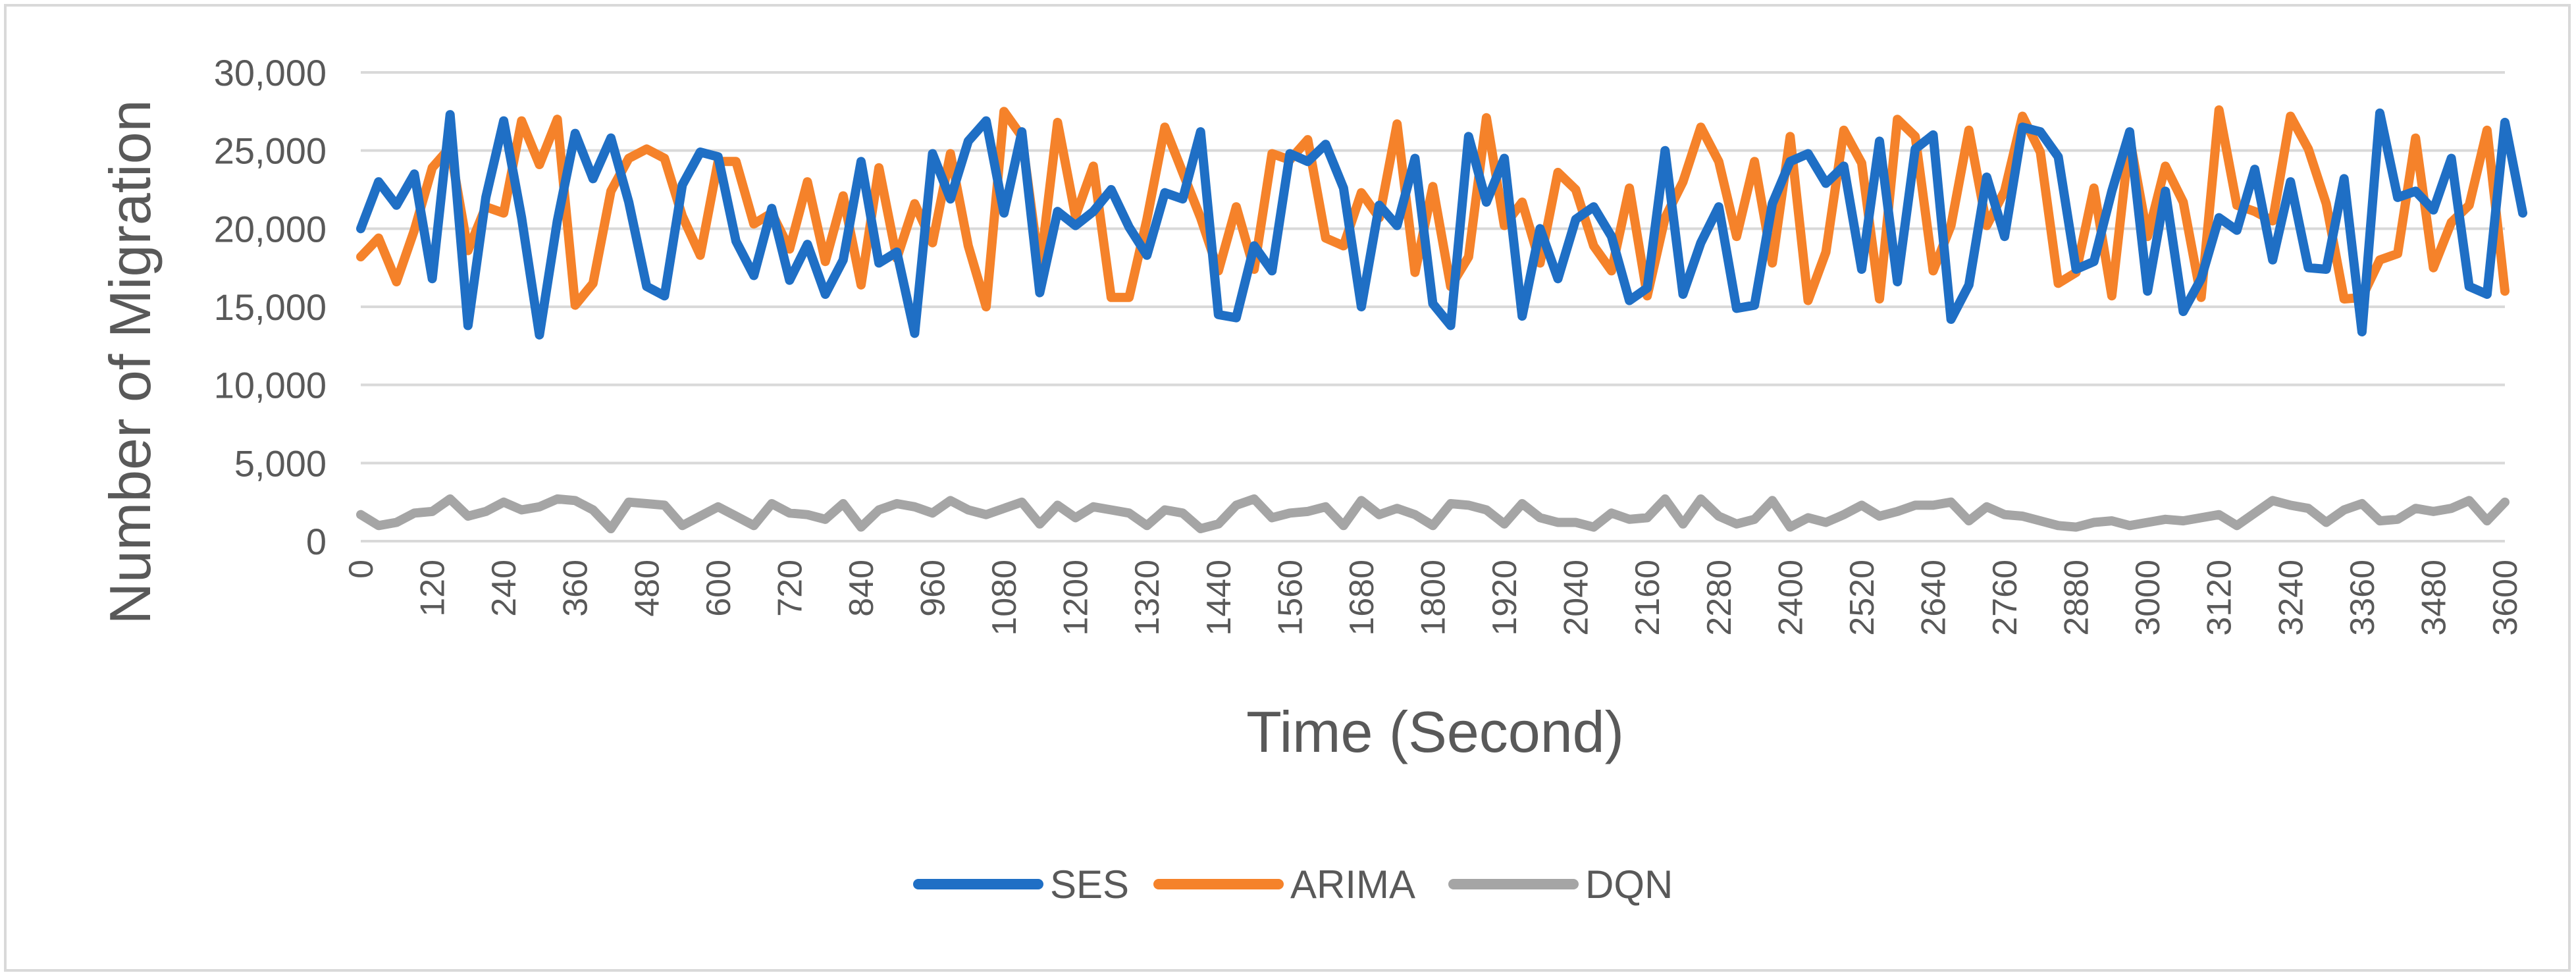 The width and height of the screenshot is (2576, 977). Describe the element at coordinates (1719, 598) in the screenshot. I see `x-tick-label: 2280` at that location.